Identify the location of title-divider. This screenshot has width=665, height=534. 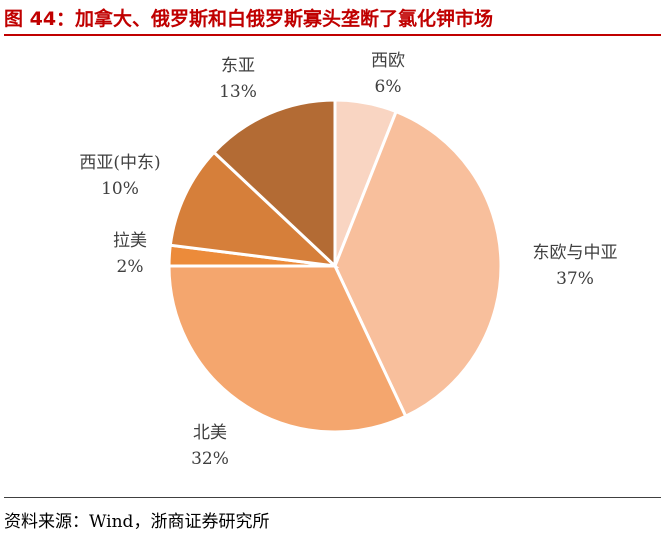
(332, 35).